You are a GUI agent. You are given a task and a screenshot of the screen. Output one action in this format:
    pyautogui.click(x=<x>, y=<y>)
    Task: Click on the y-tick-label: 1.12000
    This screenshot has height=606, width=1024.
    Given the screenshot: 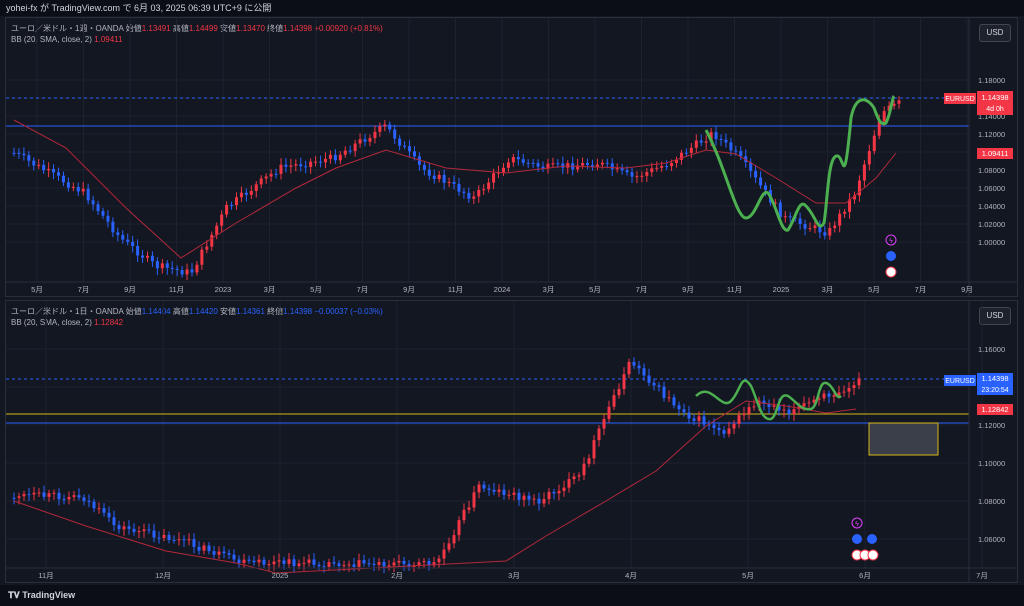 What is the action you would take?
    pyautogui.click(x=991, y=425)
    